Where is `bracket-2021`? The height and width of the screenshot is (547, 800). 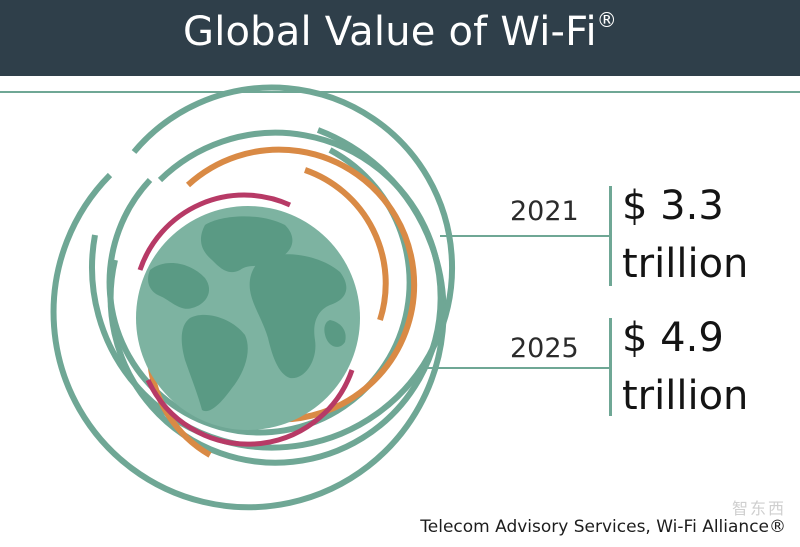
bracket-2021 is located at coordinates (610, 236).